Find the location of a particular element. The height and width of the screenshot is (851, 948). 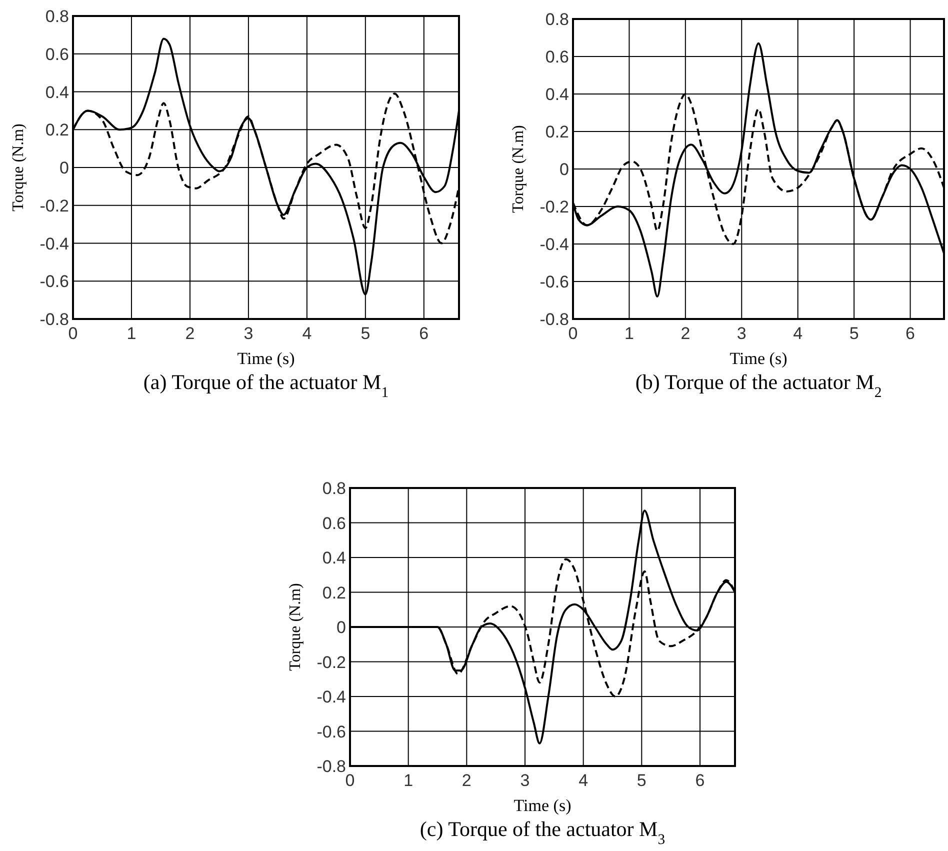

text: (b) Torque of the actuator M$_{2}$ is located at coordinates (758, 385).